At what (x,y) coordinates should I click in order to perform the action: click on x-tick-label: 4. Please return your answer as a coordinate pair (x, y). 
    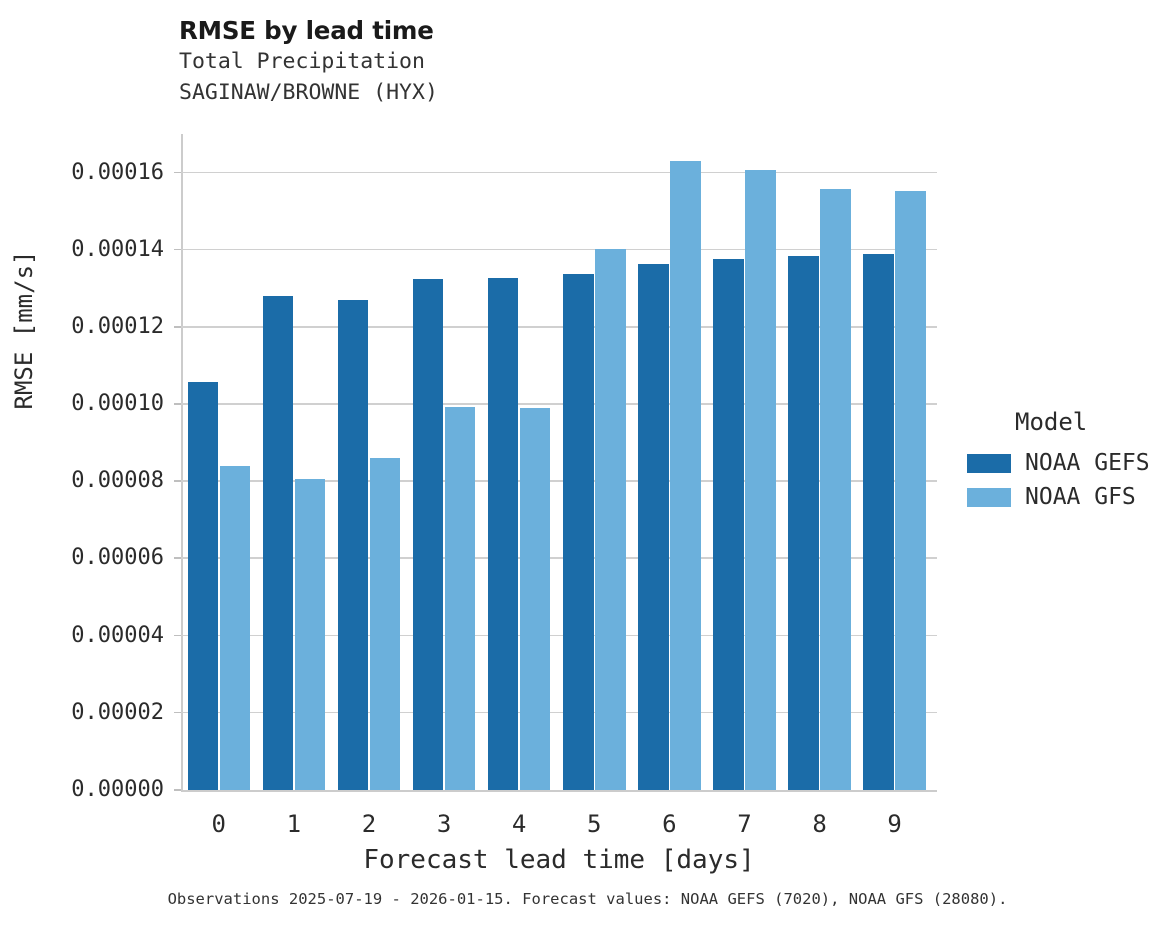
    Looking at the image, I should click on (519, 824).